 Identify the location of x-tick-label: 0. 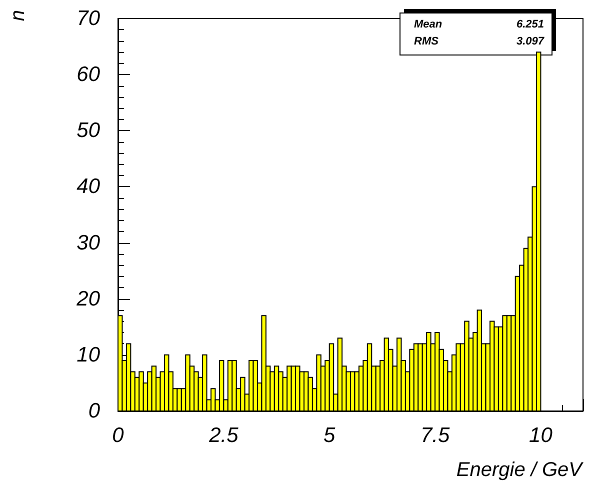
(118, 435).